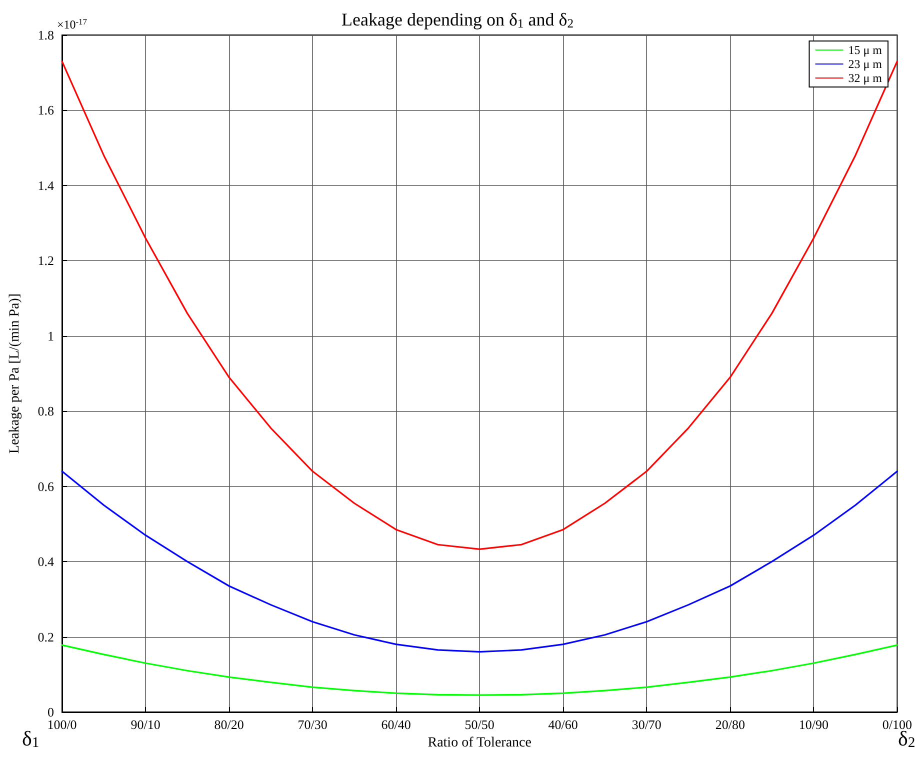 The image size is (915, 760). Describe the element at coordinates (145, 724) in the screenshot. I see `x-tick-label: 90/10` at that location.